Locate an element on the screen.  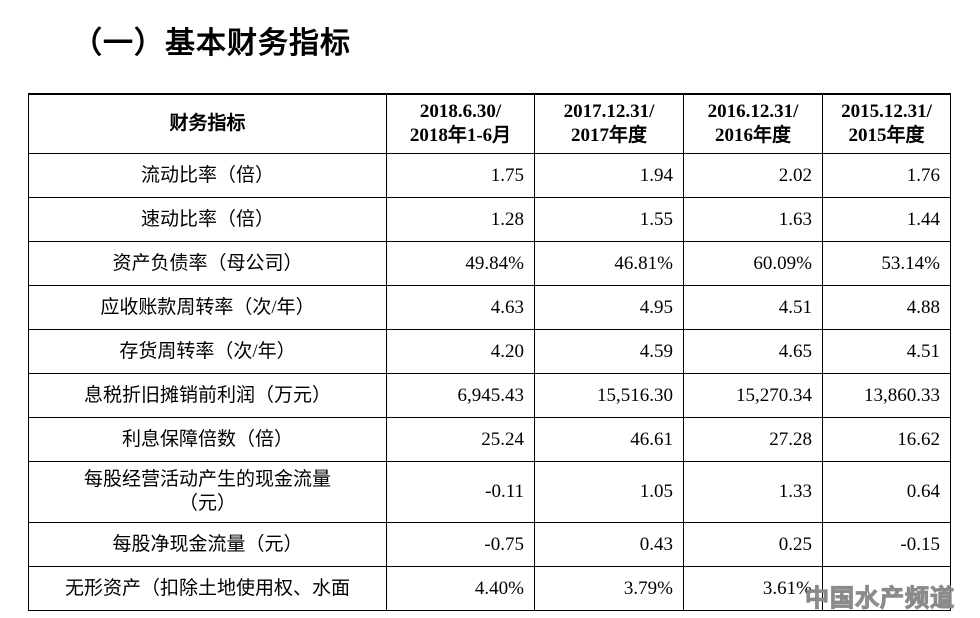
cell-line: 速动比率（倍） is located at coordinates (207, 219).